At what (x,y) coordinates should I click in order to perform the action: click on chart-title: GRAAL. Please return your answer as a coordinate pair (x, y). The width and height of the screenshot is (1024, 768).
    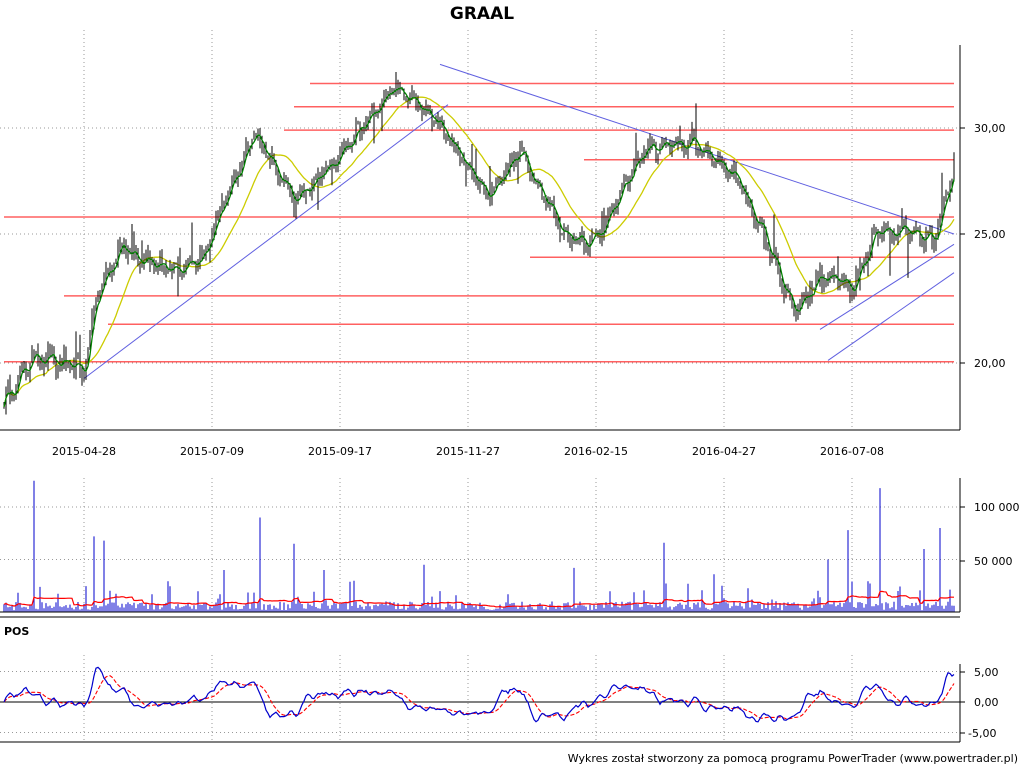
    Looking at the image, I should click on (482, 14).